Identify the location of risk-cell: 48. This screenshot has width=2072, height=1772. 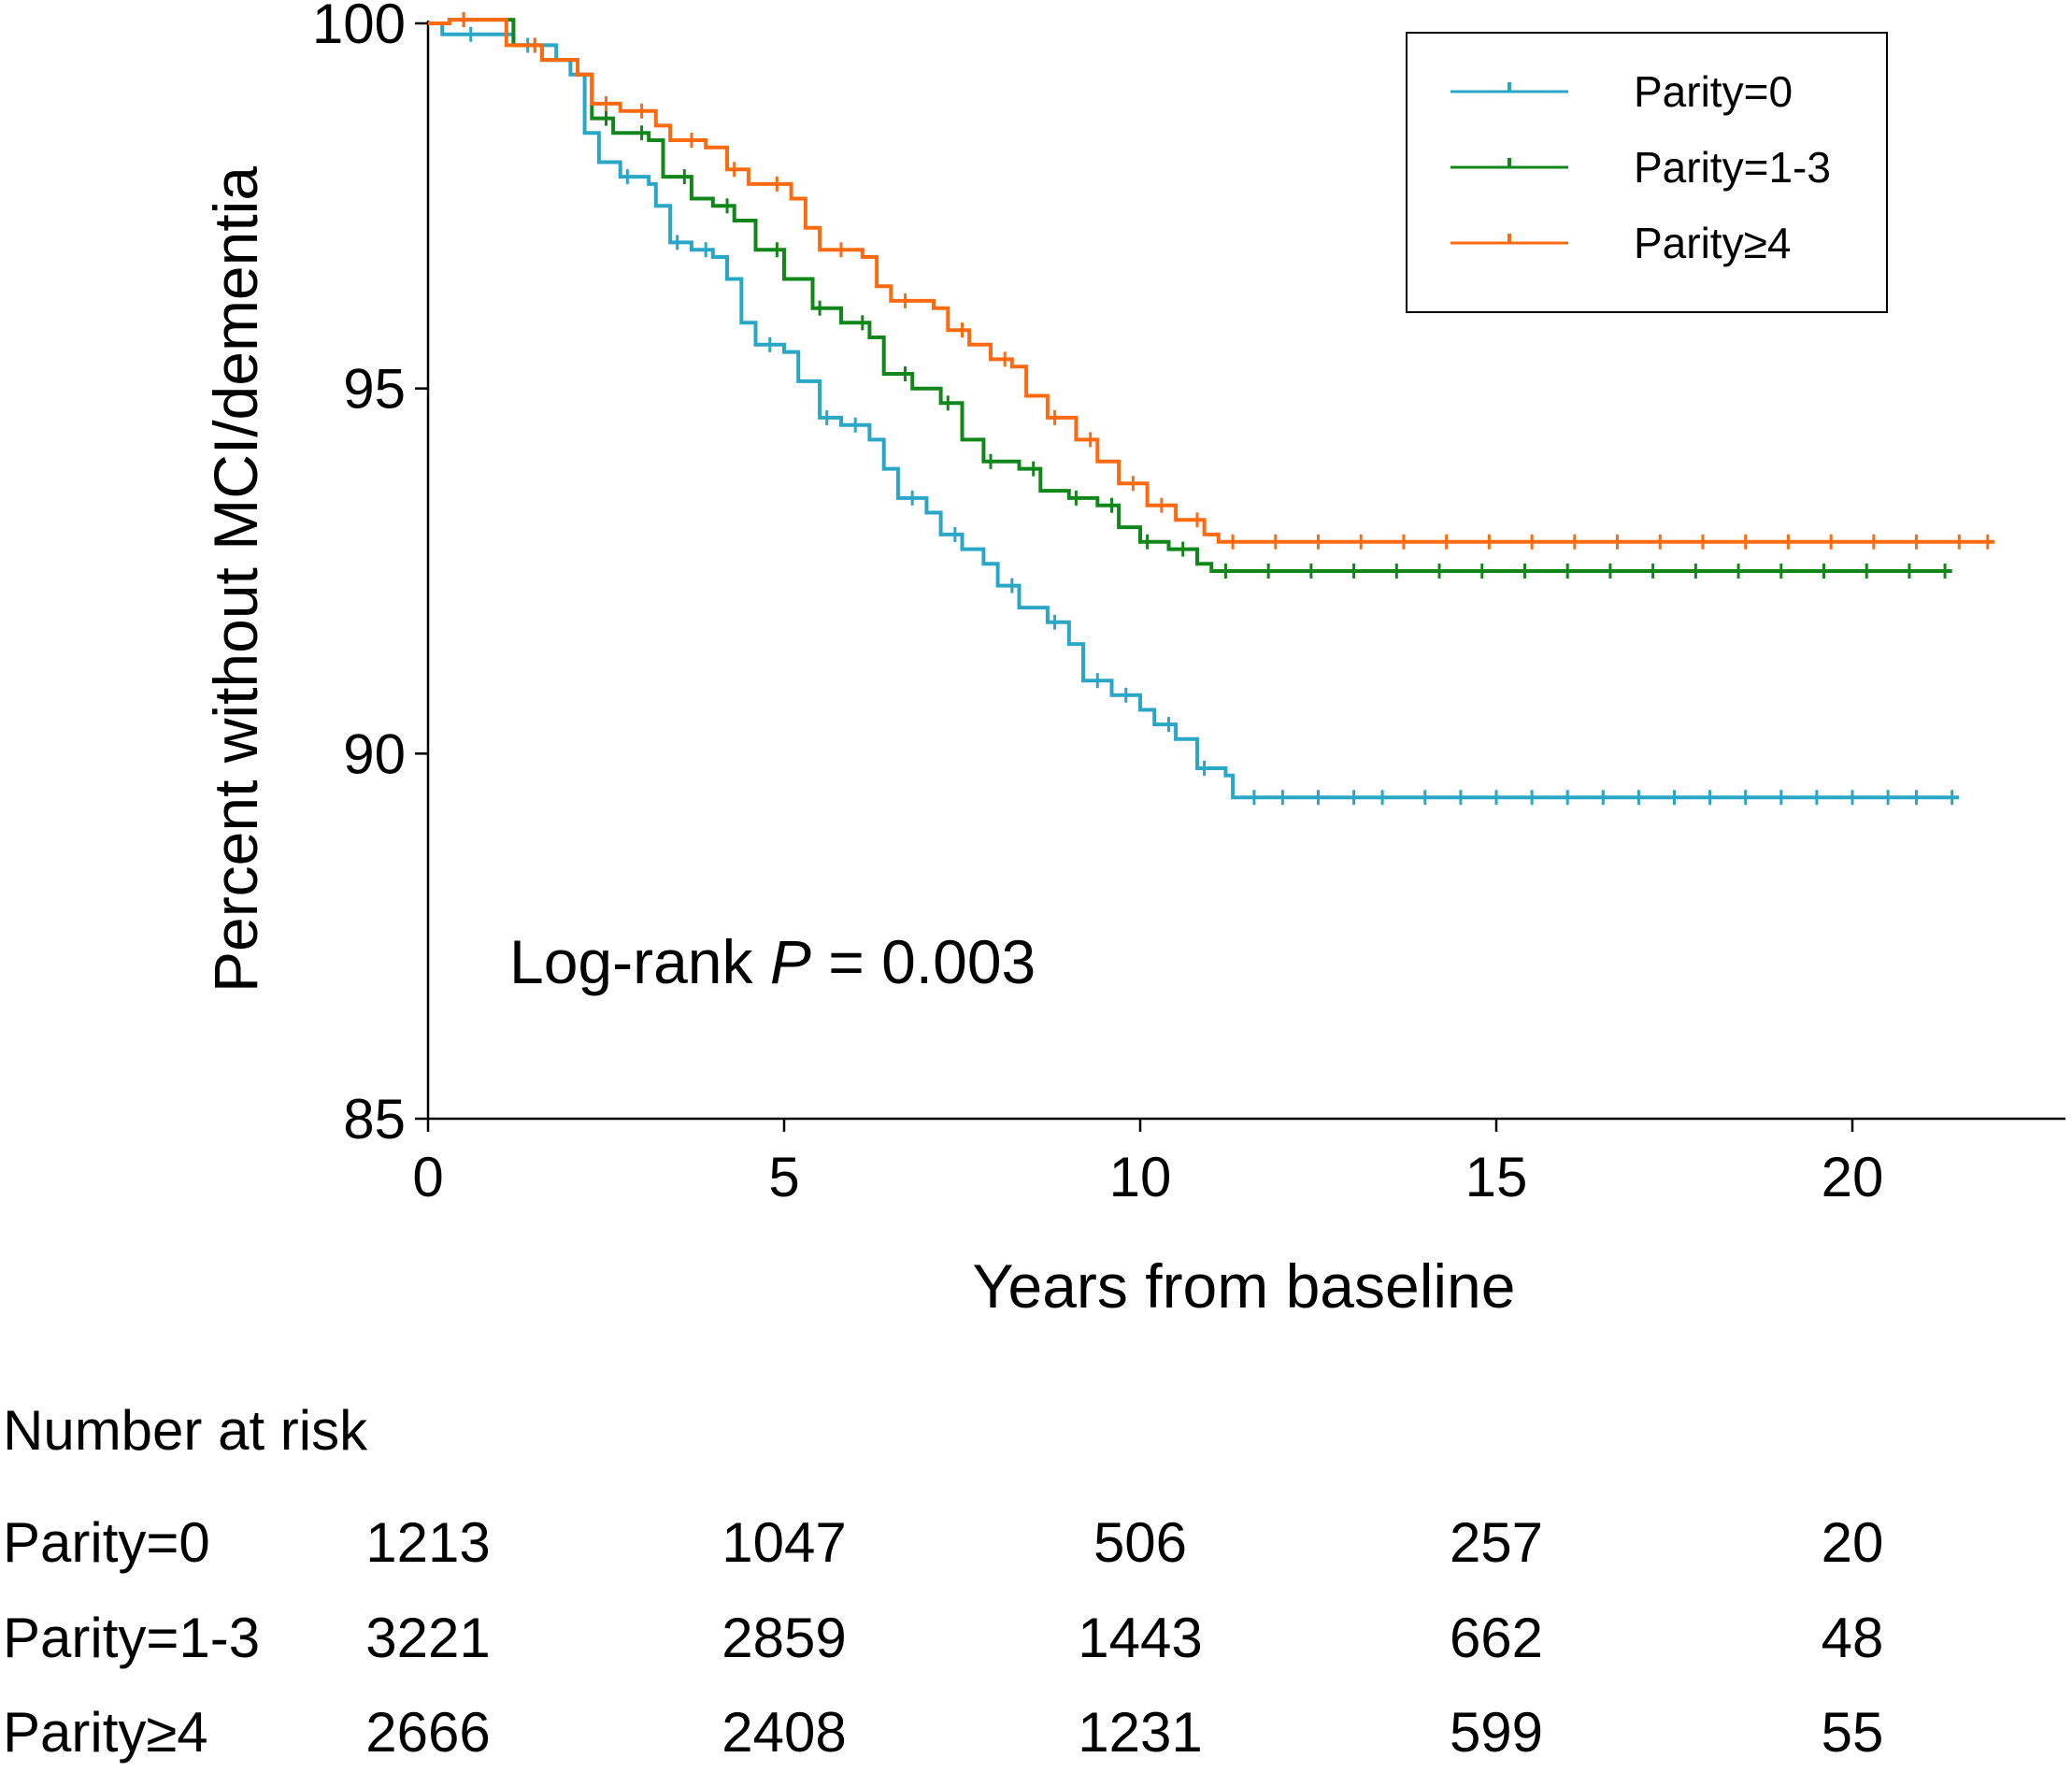
(1853, 1638).